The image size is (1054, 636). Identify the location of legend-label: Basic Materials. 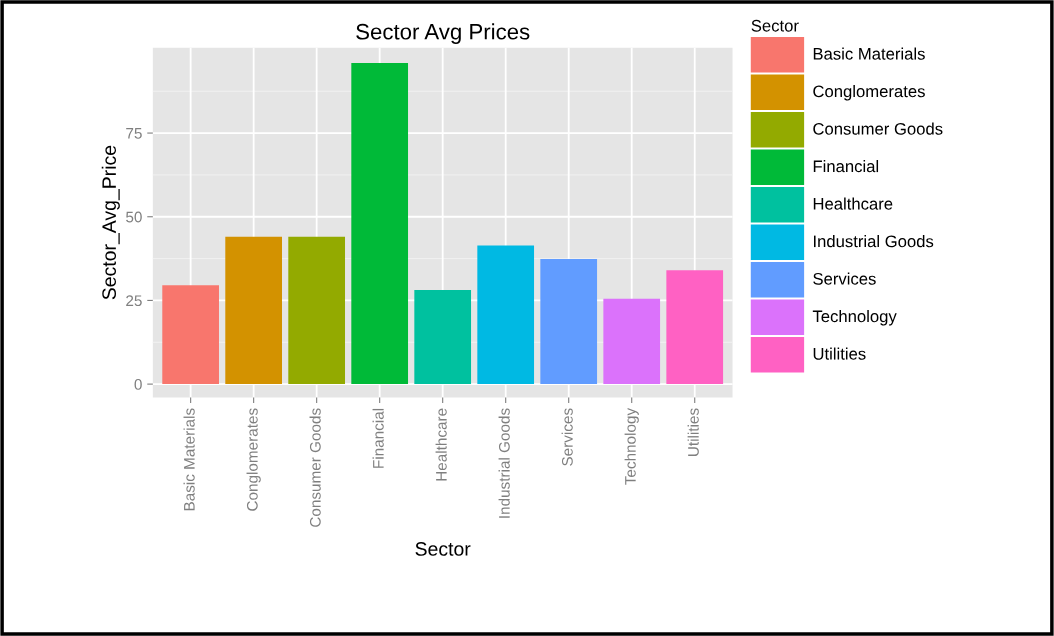
(869, 53).